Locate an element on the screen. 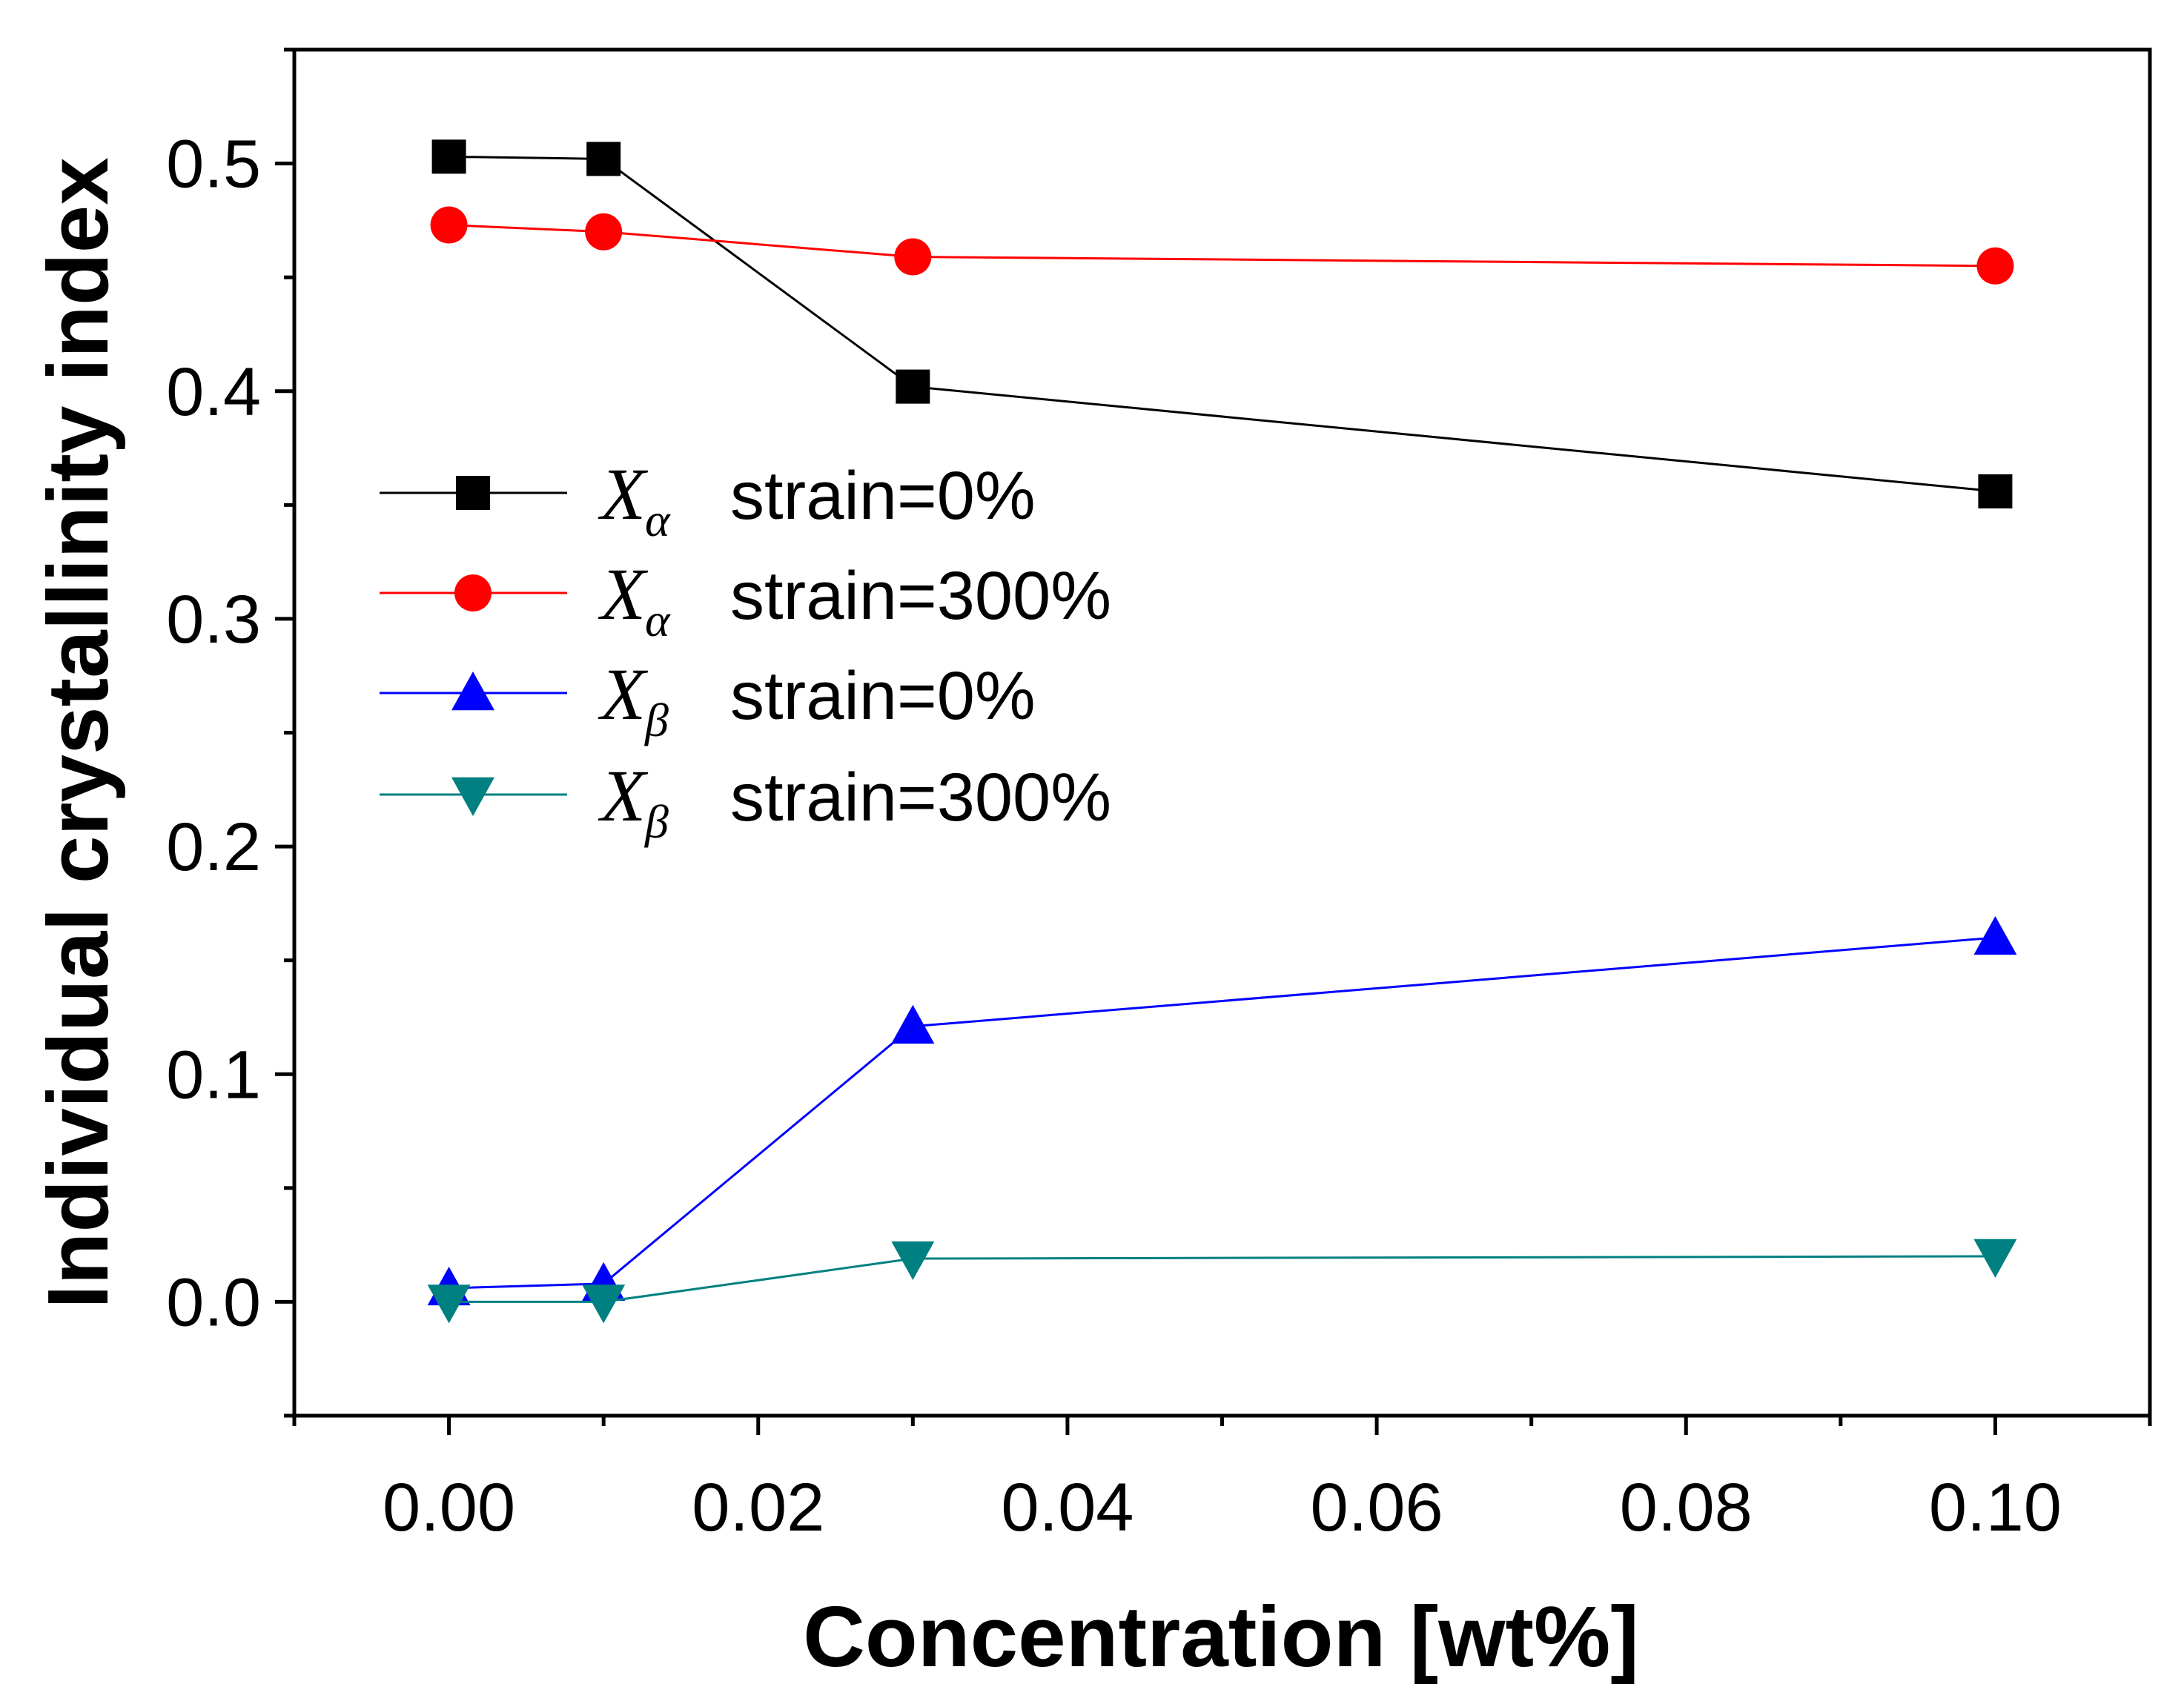 Image resolution: width=2184 pixels, height=1704 pixels. x-tick-label: 0.10 is located at coordinates (1996, 1507).